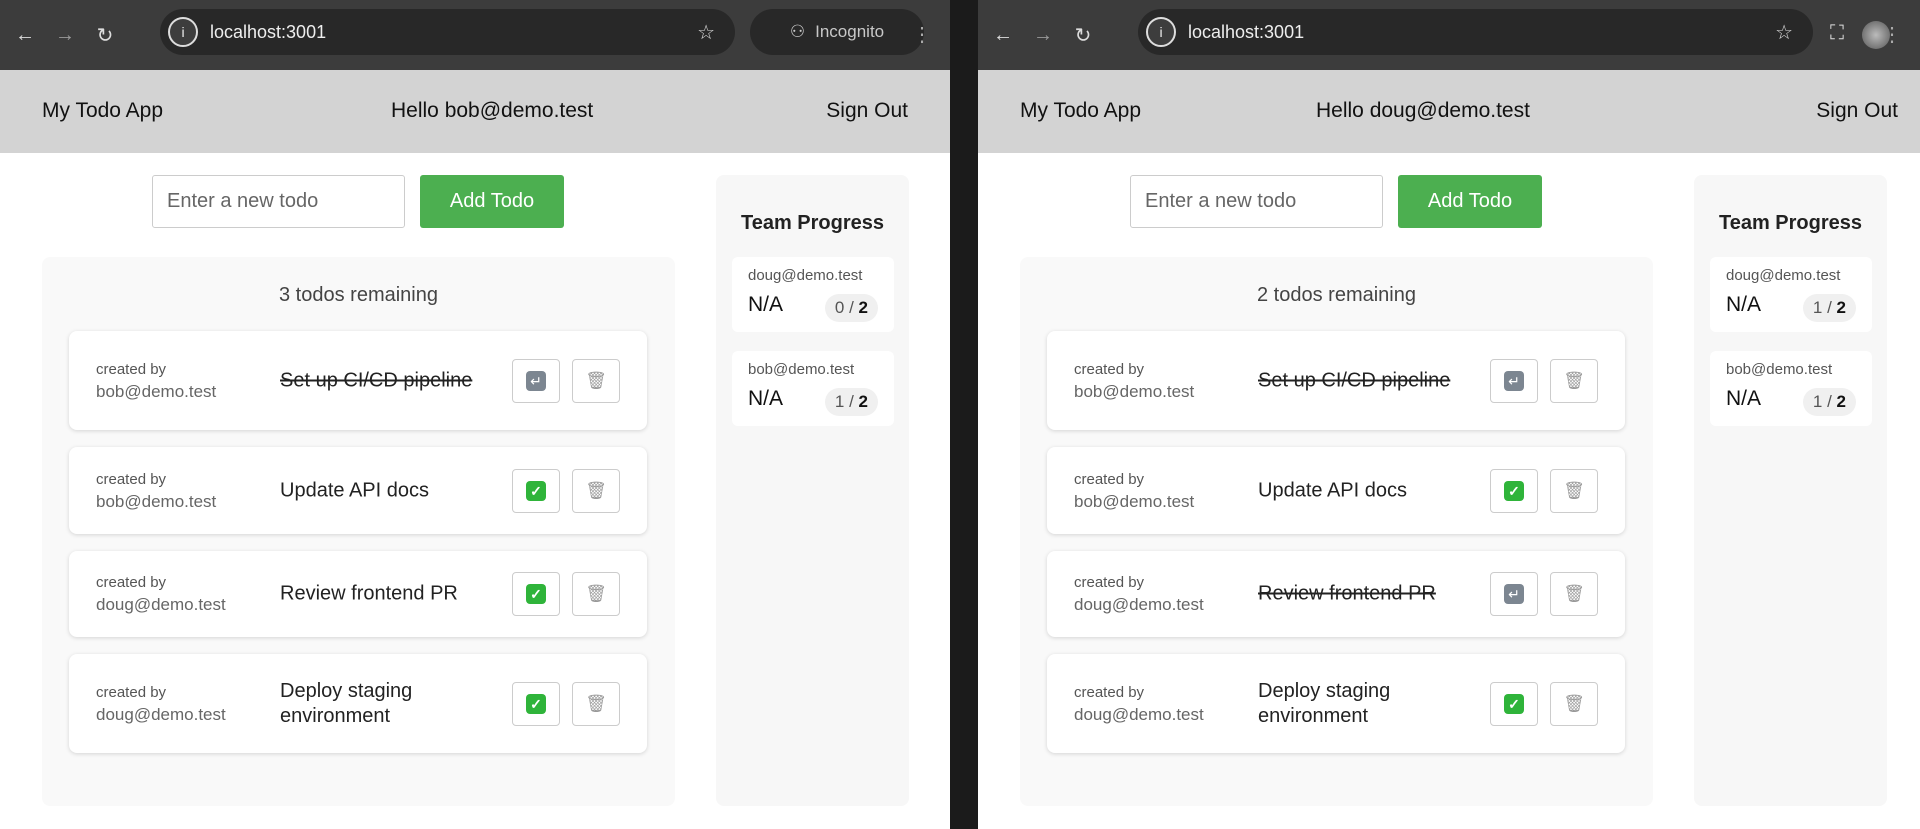 The height and width of the screenshot is (829, 1920). What do you see at coordinates (1837, 33) in the screenshot?
I see `extensions-icon: ⛶` at bounding box center [1837, 33].